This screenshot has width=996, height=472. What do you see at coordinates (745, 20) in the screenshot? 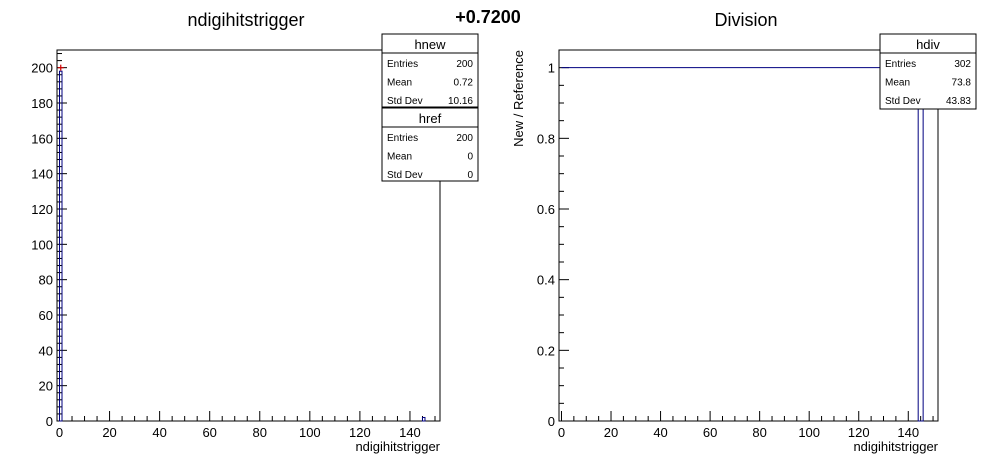
I see `chart-title: Division` at bounding box center [745, 20].